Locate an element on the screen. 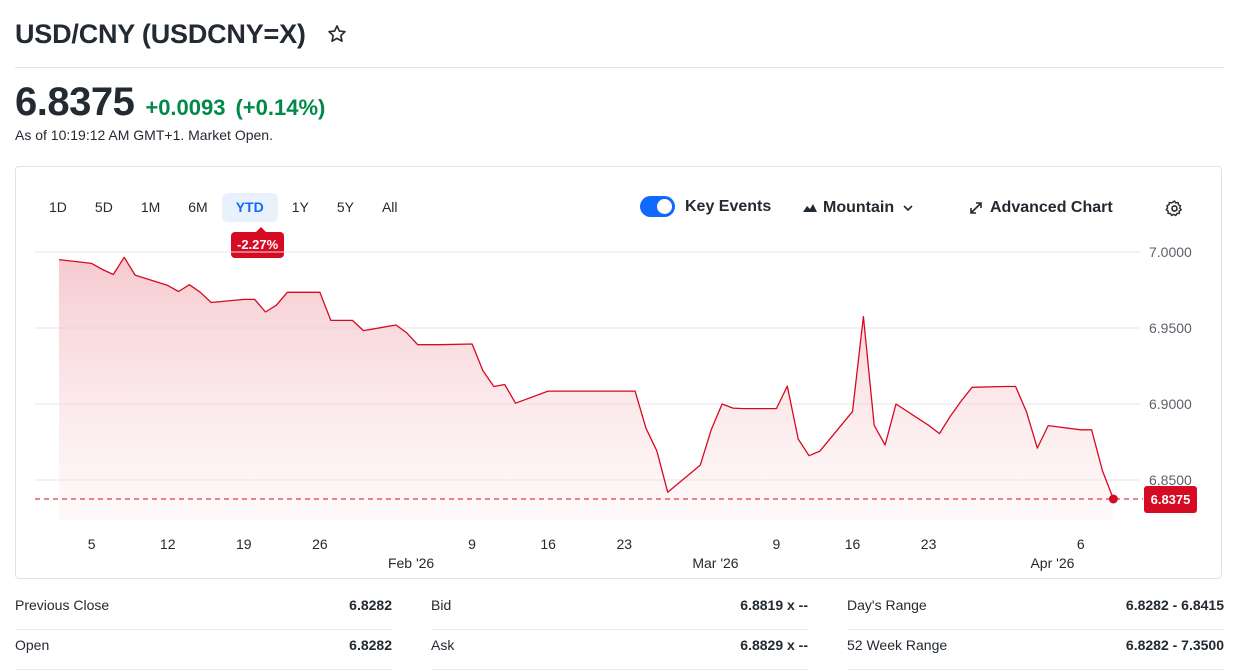  price-change: +0.0093 is located at coordinates (185, 107).